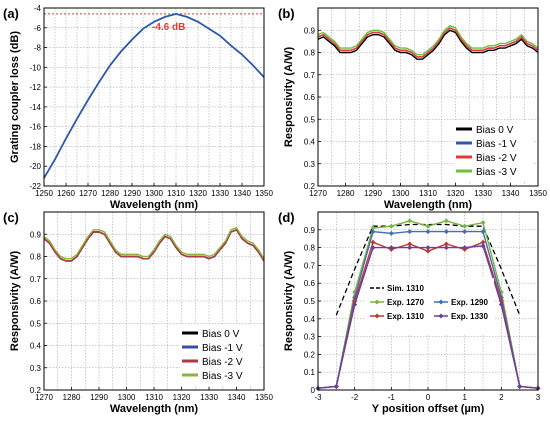 This screenshot has width=550, height=424. I want to click on x-tick-label: 1250, so click(44, 193).